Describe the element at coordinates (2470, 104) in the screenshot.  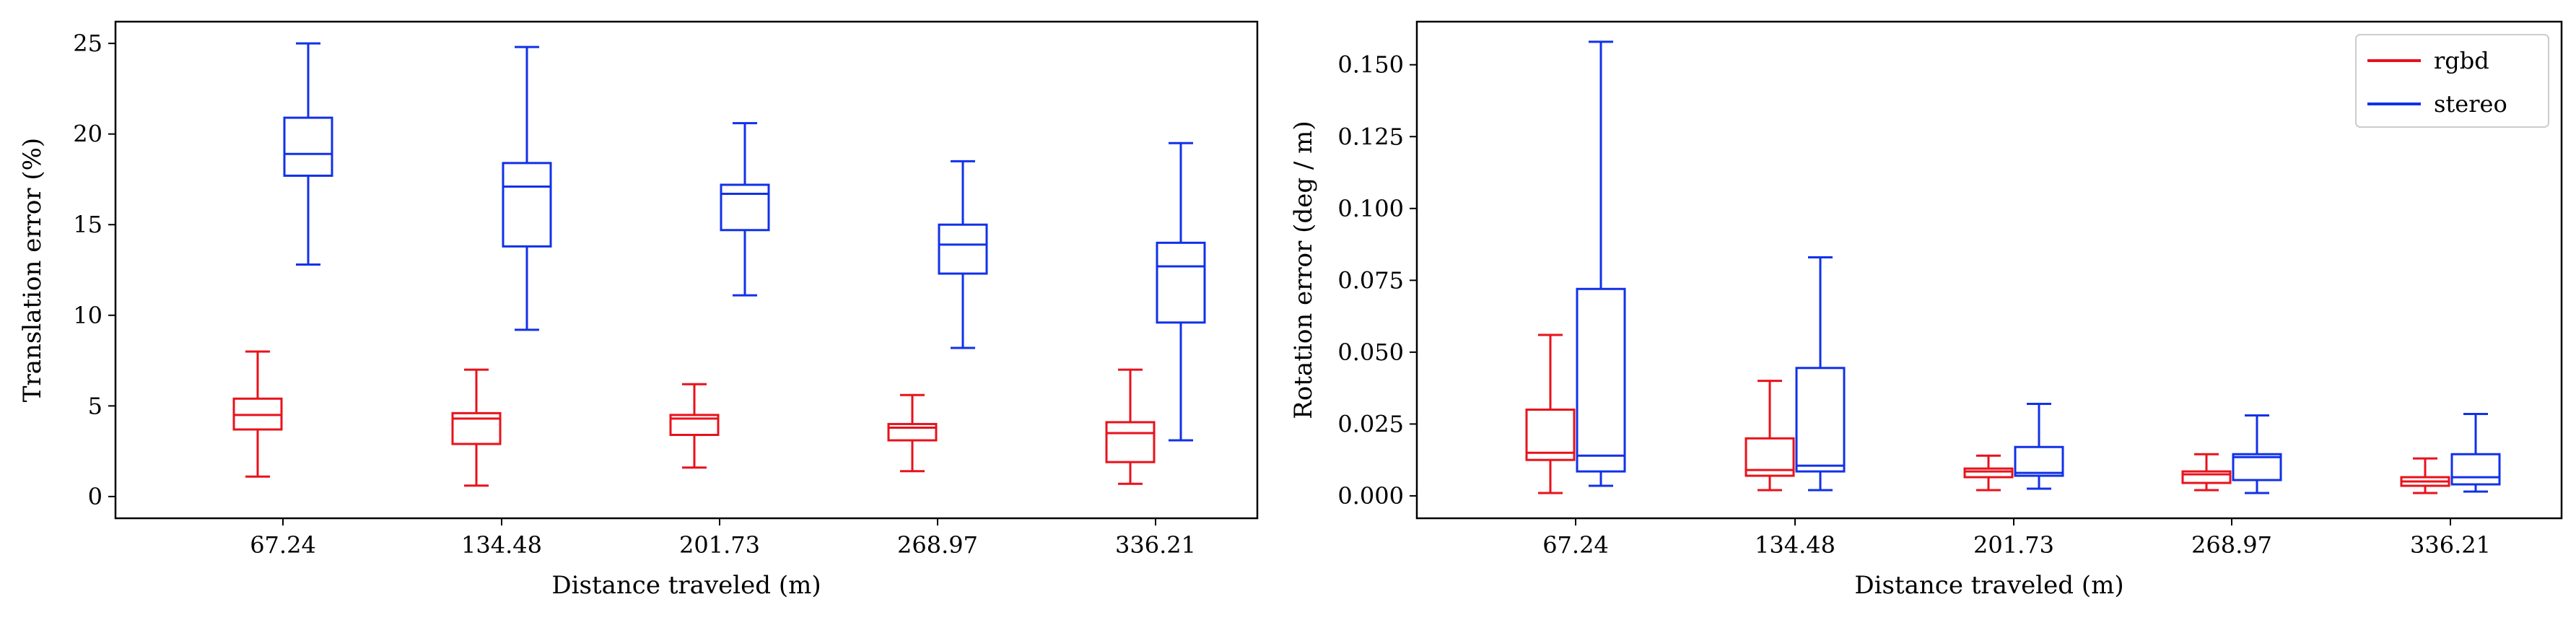
I see `legend-label-stereo: stereo` at that location.